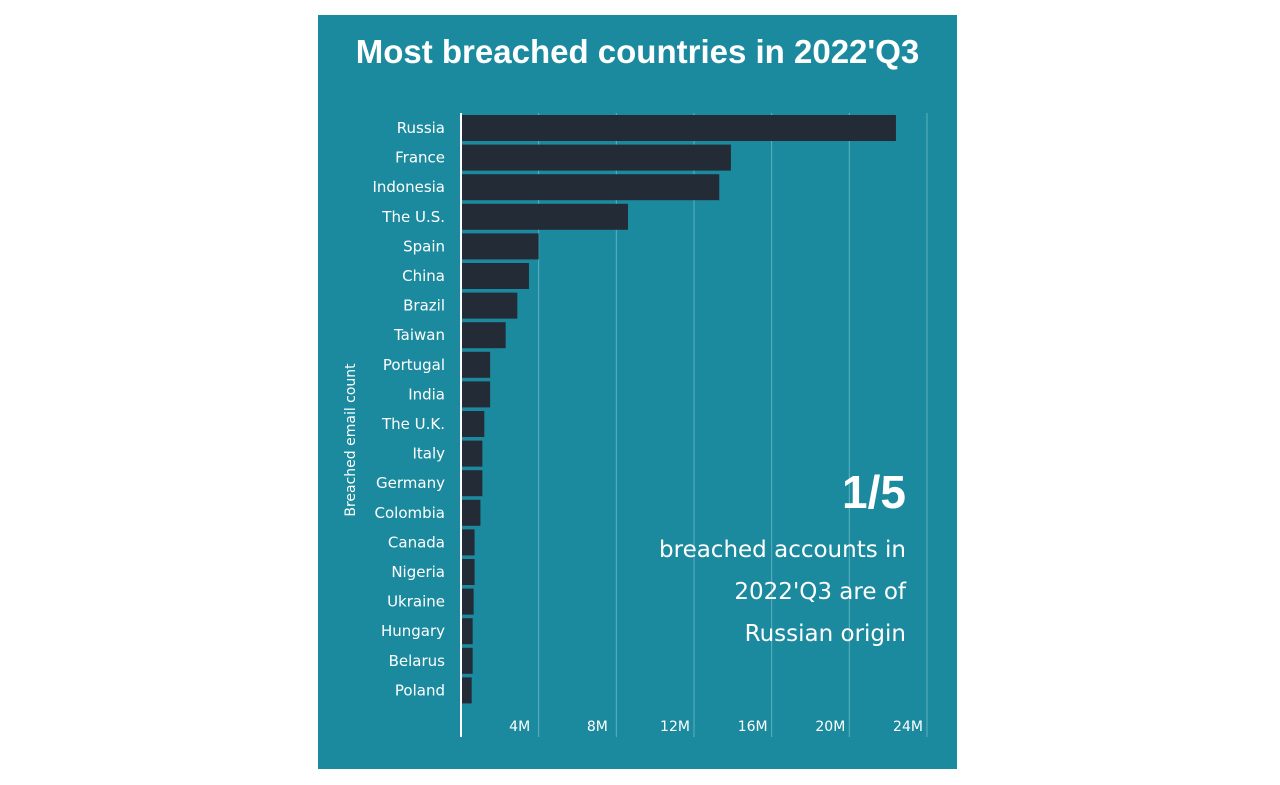 This screenshot has width=1280, height=785. I want to click on category-label: Germany, so click(410, 483).